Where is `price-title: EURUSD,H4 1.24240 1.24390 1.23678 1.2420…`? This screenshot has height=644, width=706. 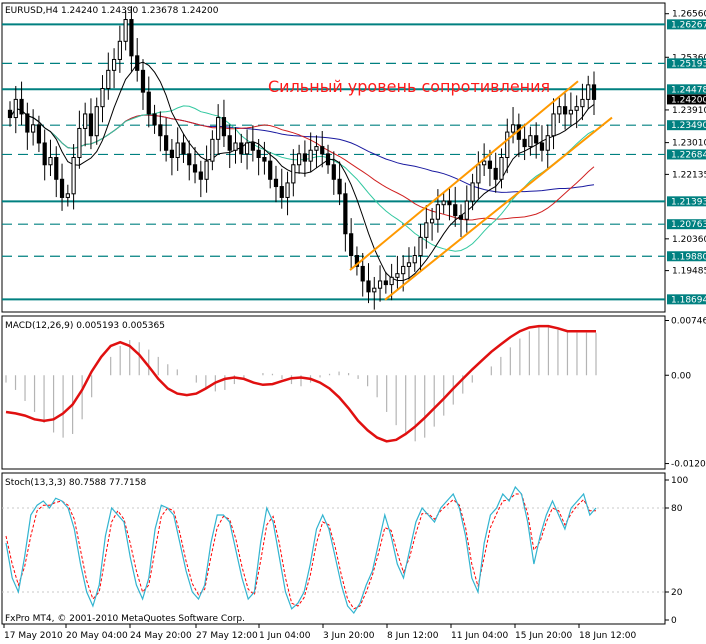 price-title: EURUSD,H4 1.24240 1.24390 1.23678 1.2420… is located at coordinates (112, 11).